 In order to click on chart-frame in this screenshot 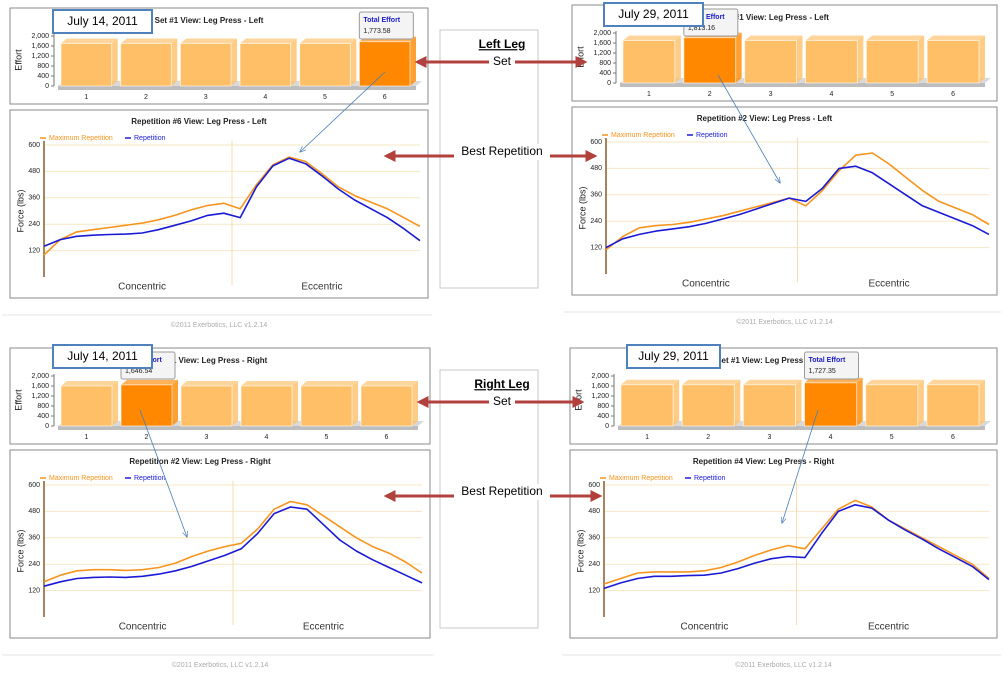, I will do `click(220, 544)`.